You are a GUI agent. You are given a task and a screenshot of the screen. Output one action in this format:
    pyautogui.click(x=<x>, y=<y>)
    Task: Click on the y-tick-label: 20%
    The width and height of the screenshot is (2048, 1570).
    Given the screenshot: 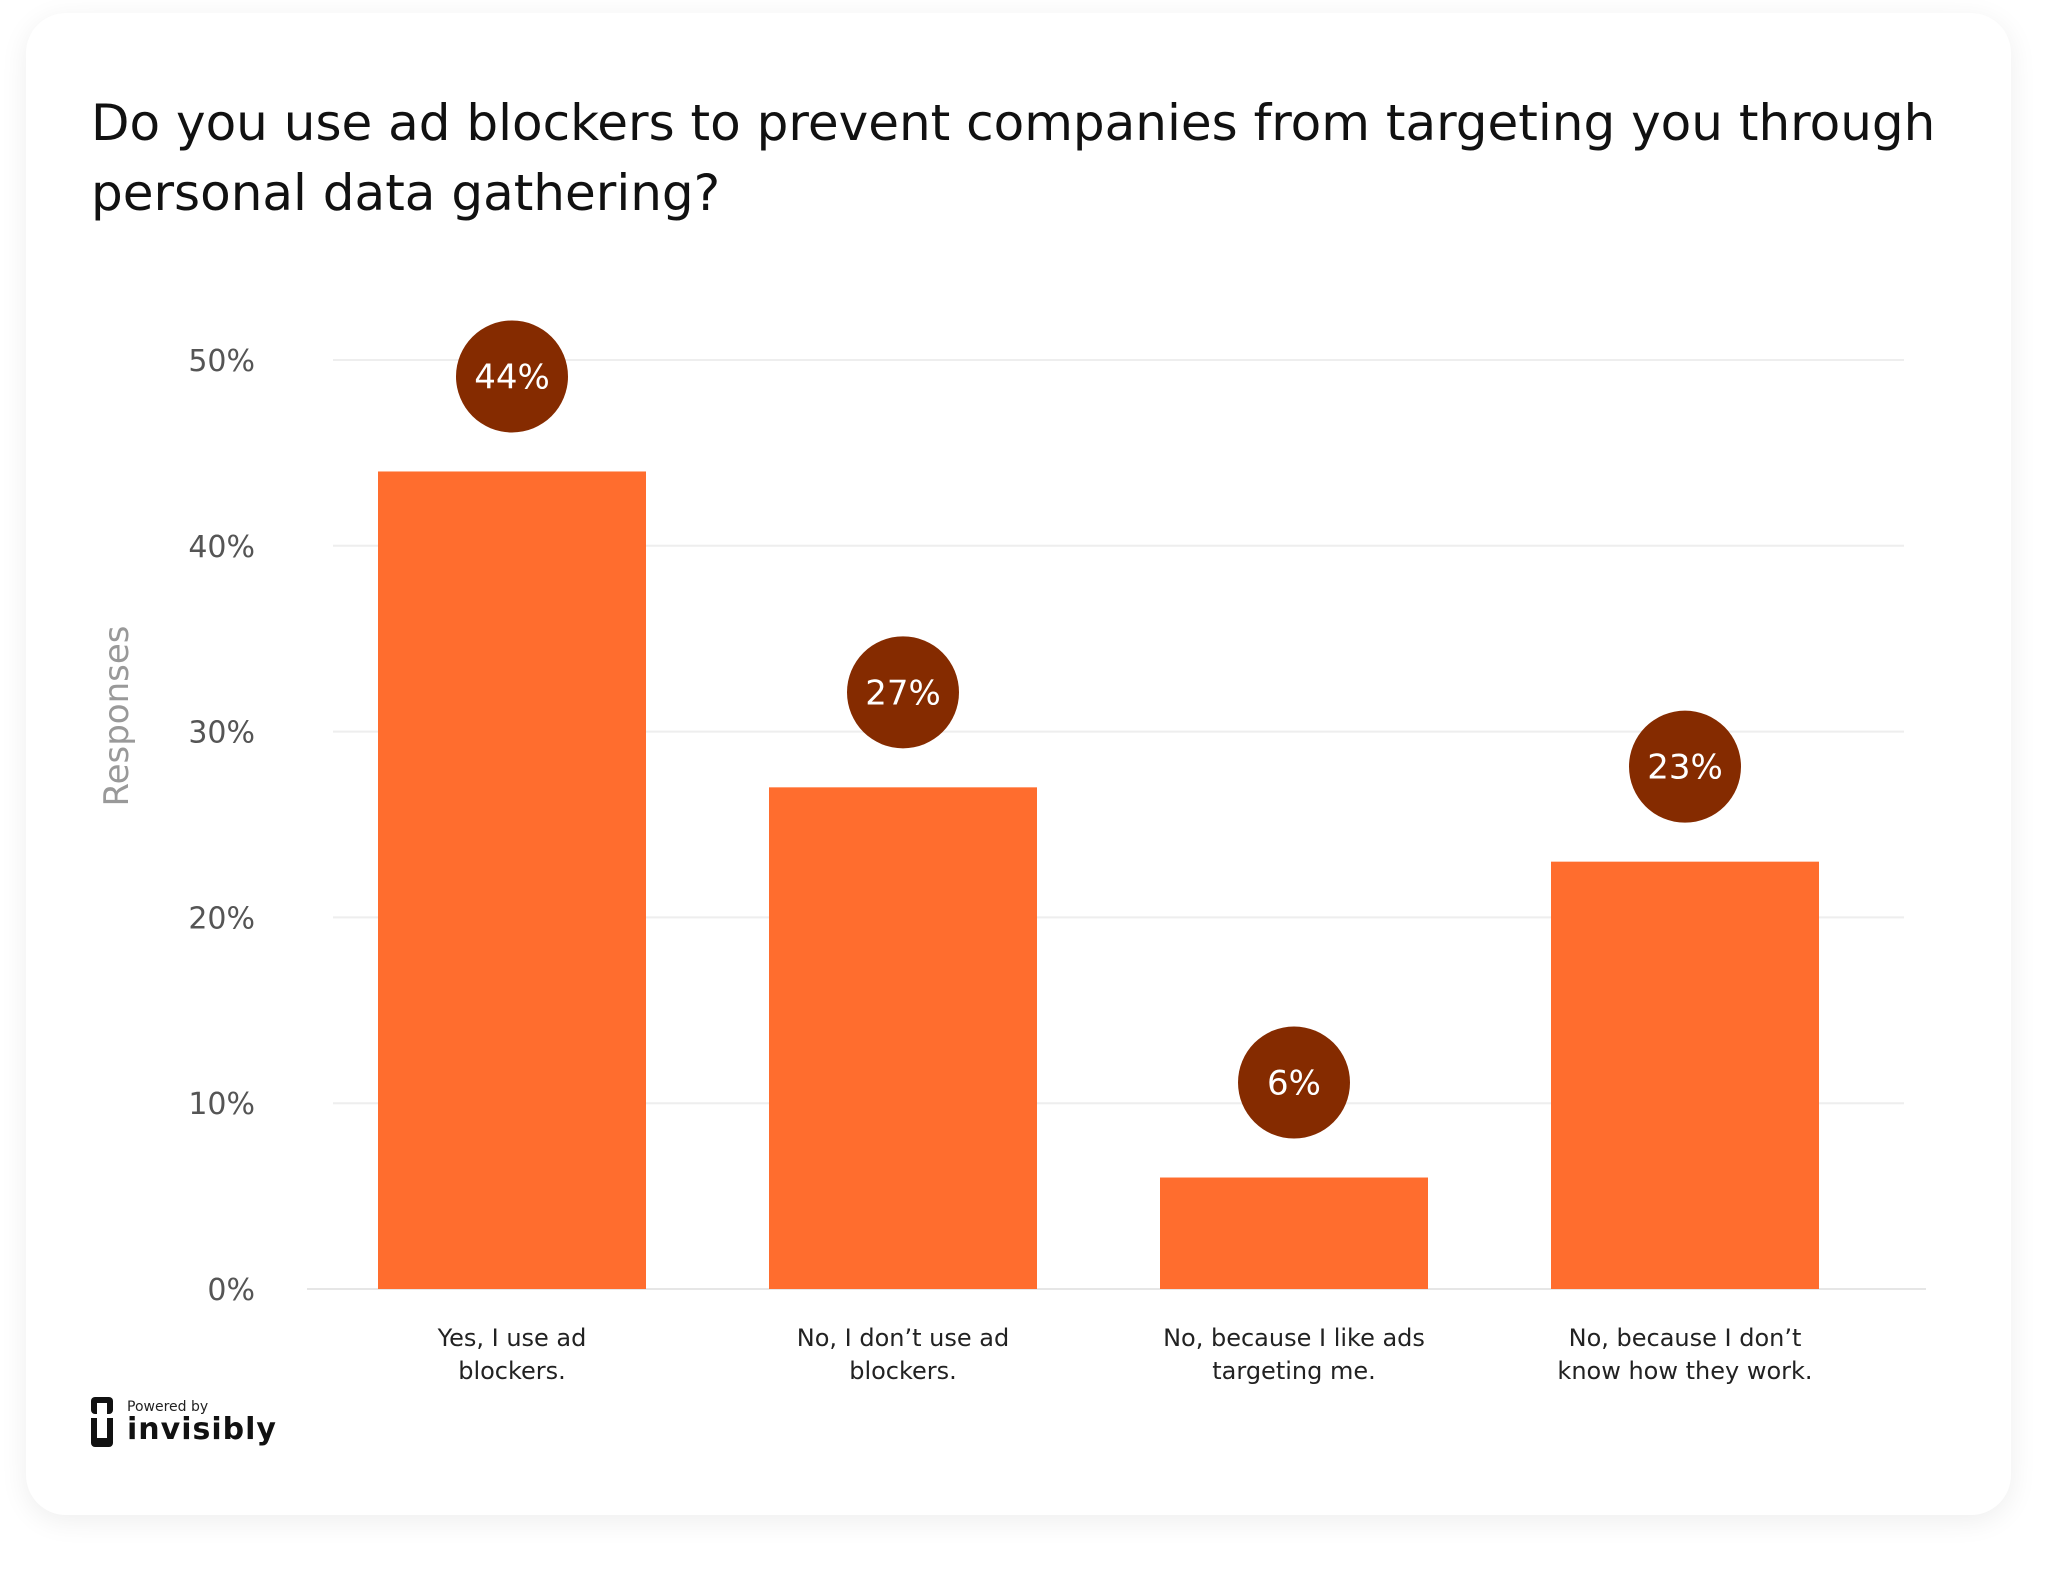 What is the action you would take?
    pyautogui.click(x=221, y=918)
    